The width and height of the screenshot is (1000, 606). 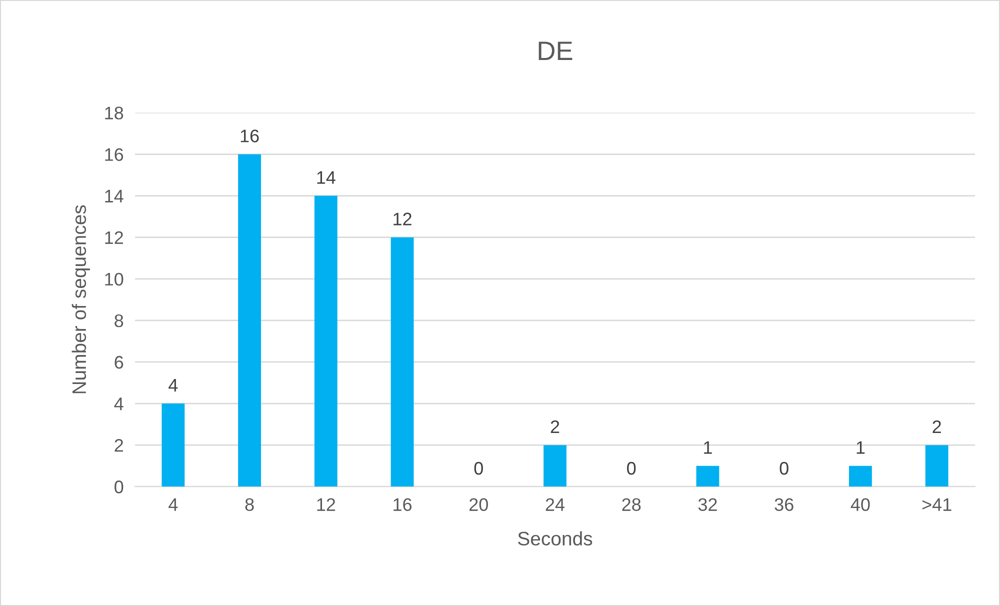 What do you see at coordinates (860, 504) in the screenshot?
I see `x-tick-label: 40` at bounding box center [860, 504].